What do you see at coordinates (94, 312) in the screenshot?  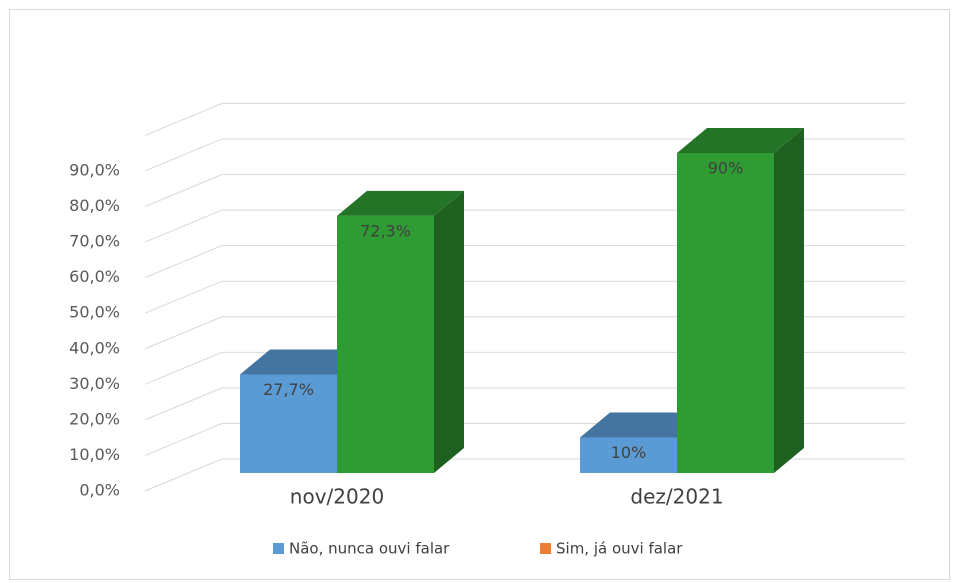 I see `y-tick-label: 50,0%` at bounding box center [94, 312].